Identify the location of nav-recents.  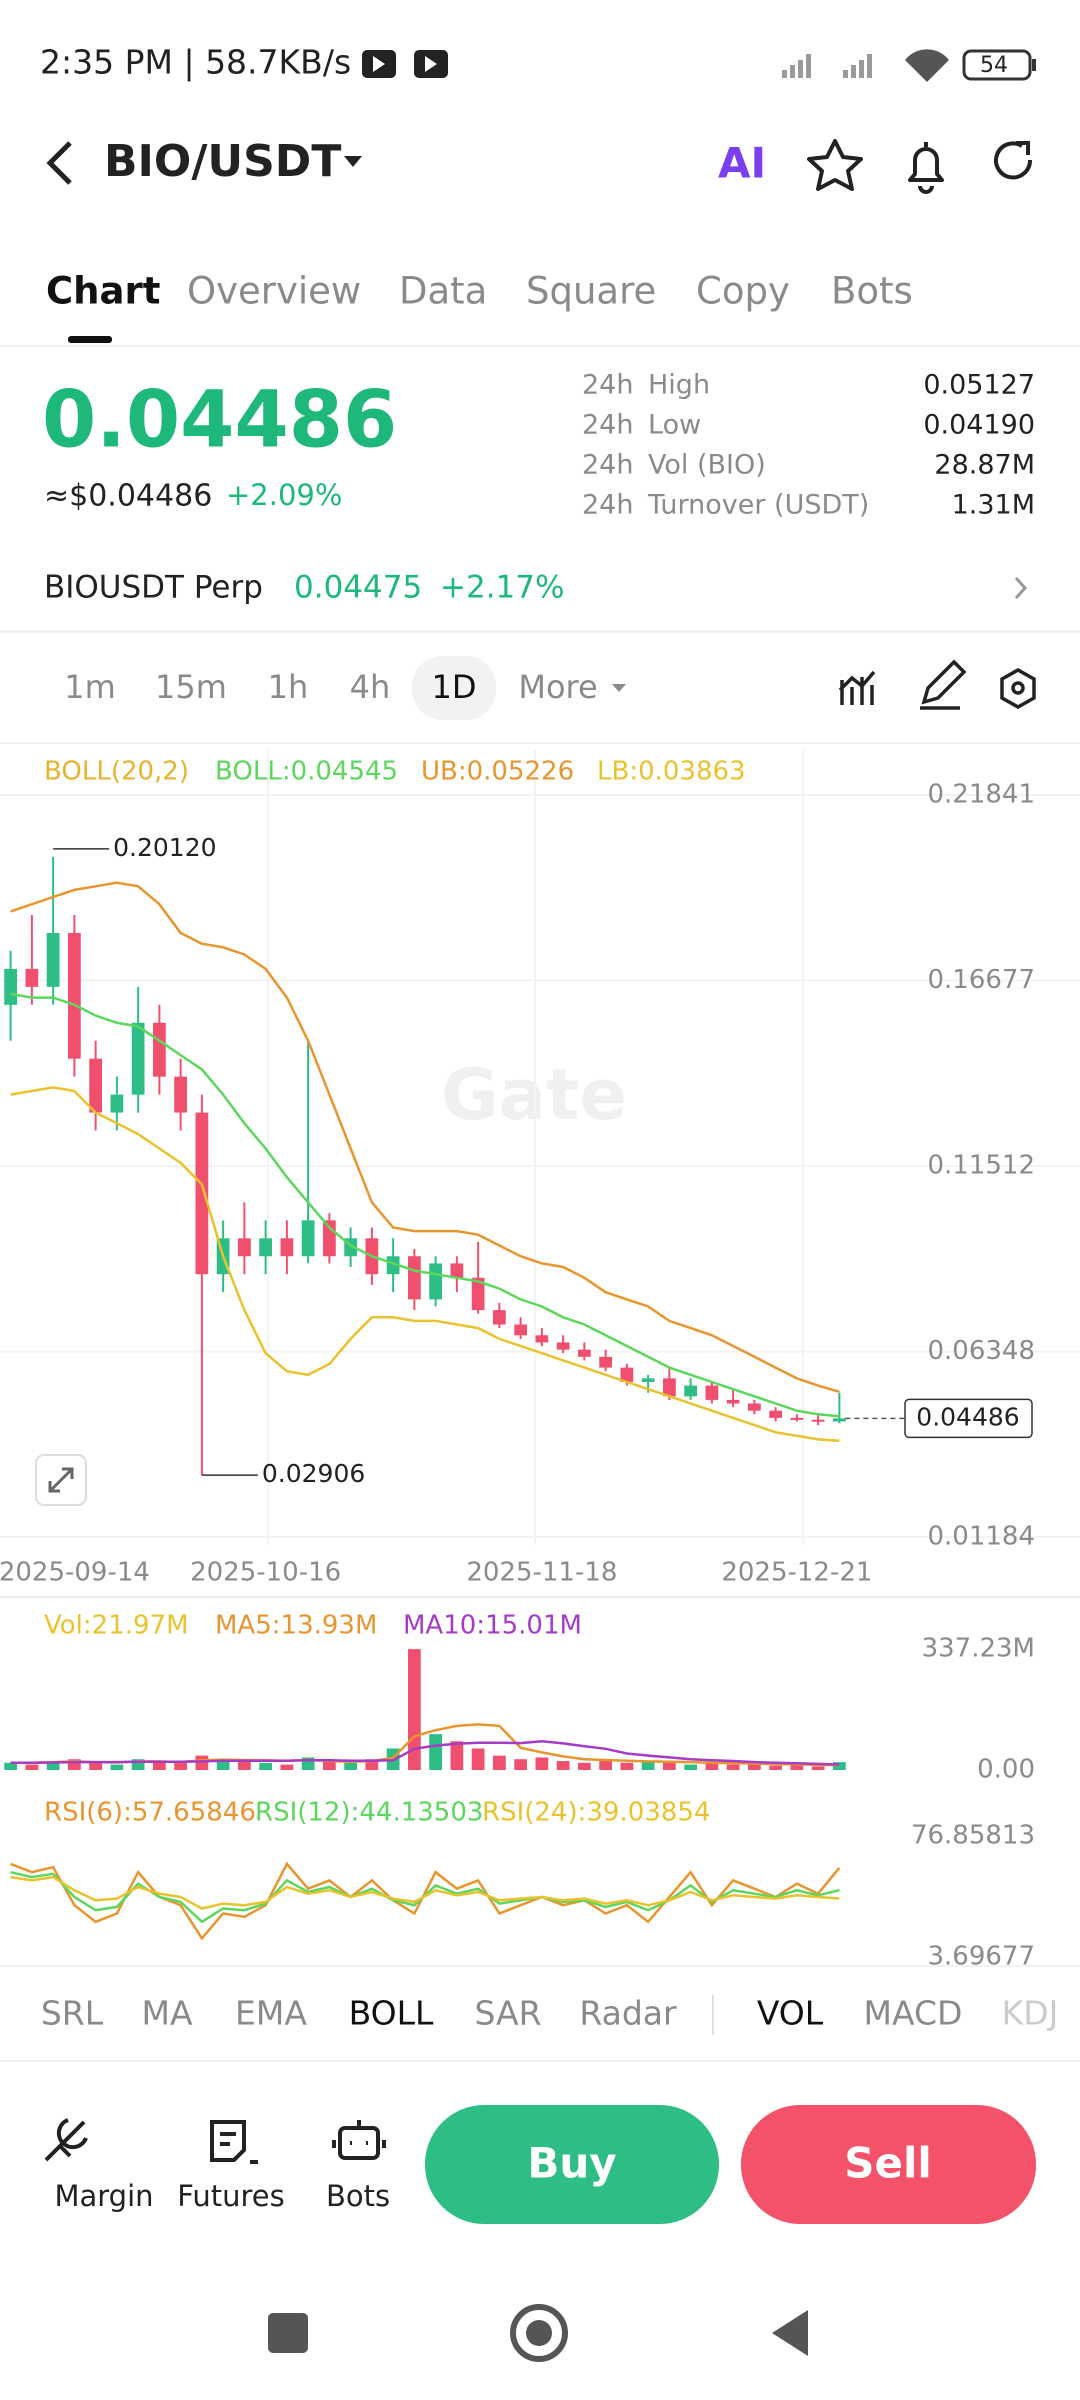
(288, 2333).